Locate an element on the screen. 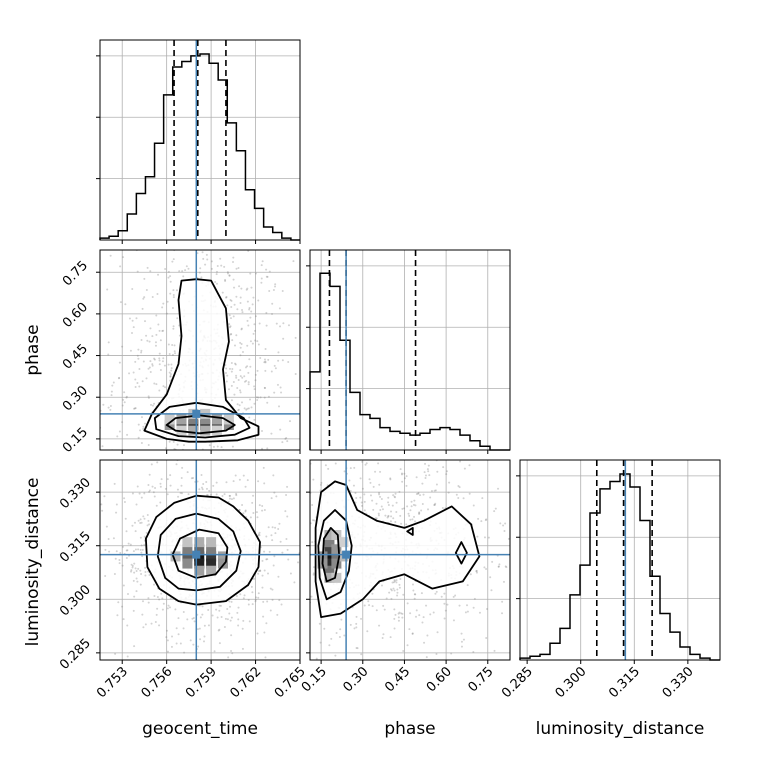 The image size is (760, 760). panel-content is located at coordinates (201, 376).